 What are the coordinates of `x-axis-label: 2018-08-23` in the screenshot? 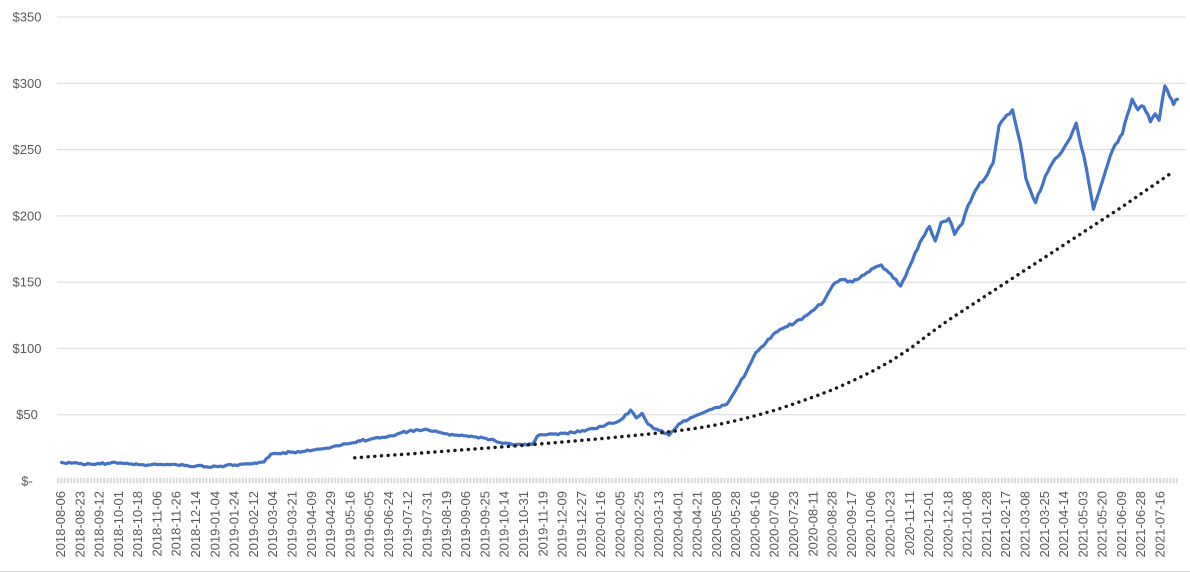 It's located at (79, 524).